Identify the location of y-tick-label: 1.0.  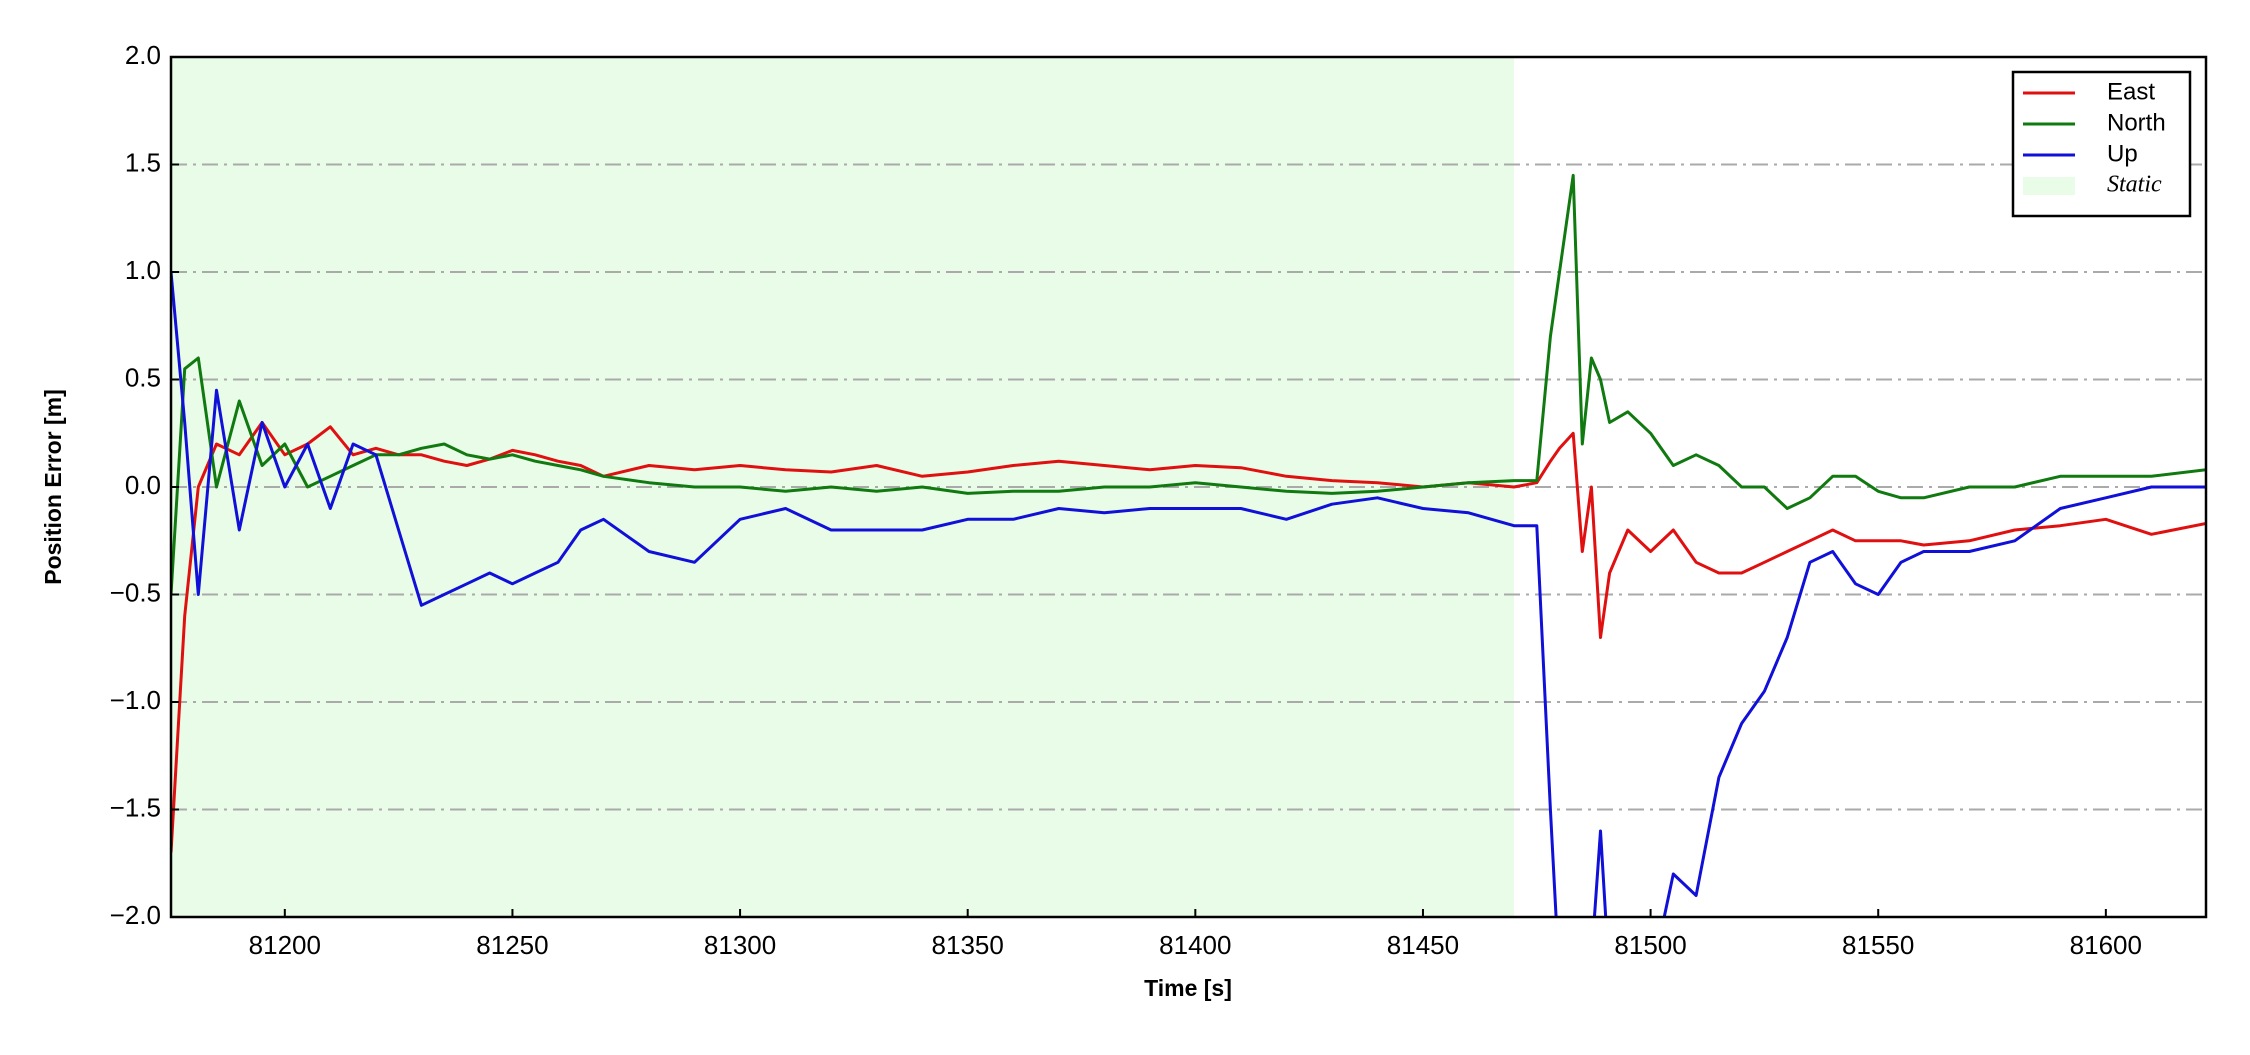
(143, 270).